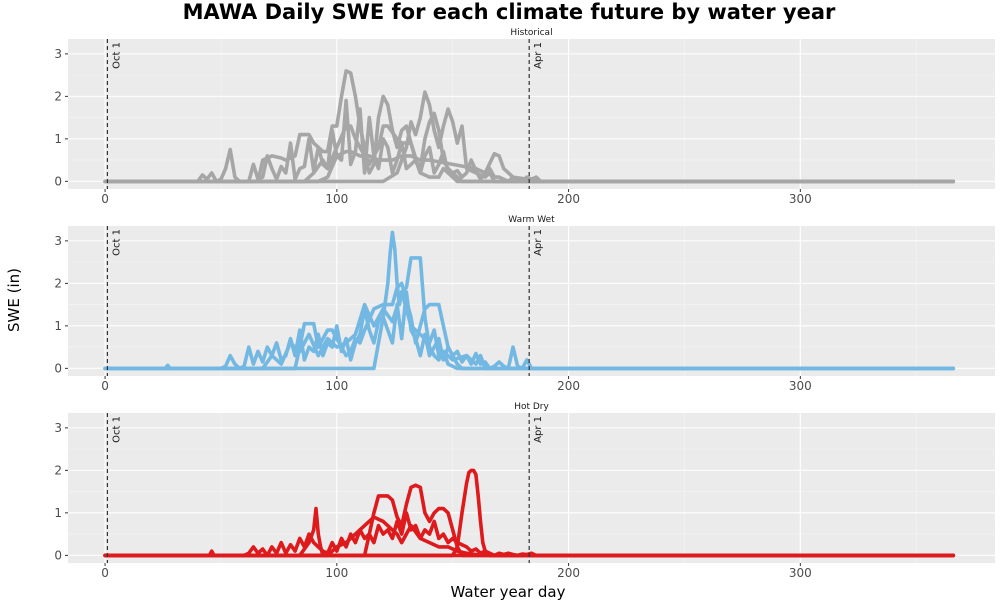 Image resolution: width=1000 pixels, height=600 pixels. What do you see at coordinates (531, 220) in the screenshot?
I see `panel-strip-label: Warm Wet` at bounding box center [531, 220].